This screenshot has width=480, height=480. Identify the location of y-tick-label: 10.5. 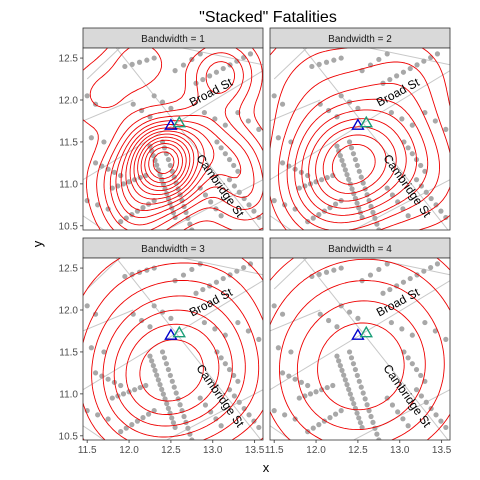
(69, 226).